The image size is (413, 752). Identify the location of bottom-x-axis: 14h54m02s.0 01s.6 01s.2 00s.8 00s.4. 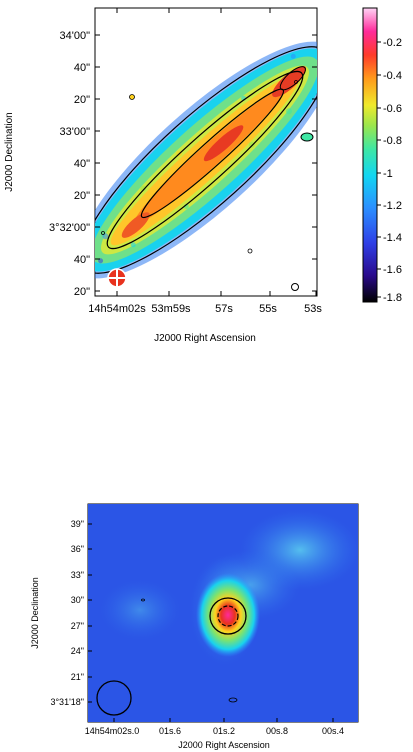
(214, 727).